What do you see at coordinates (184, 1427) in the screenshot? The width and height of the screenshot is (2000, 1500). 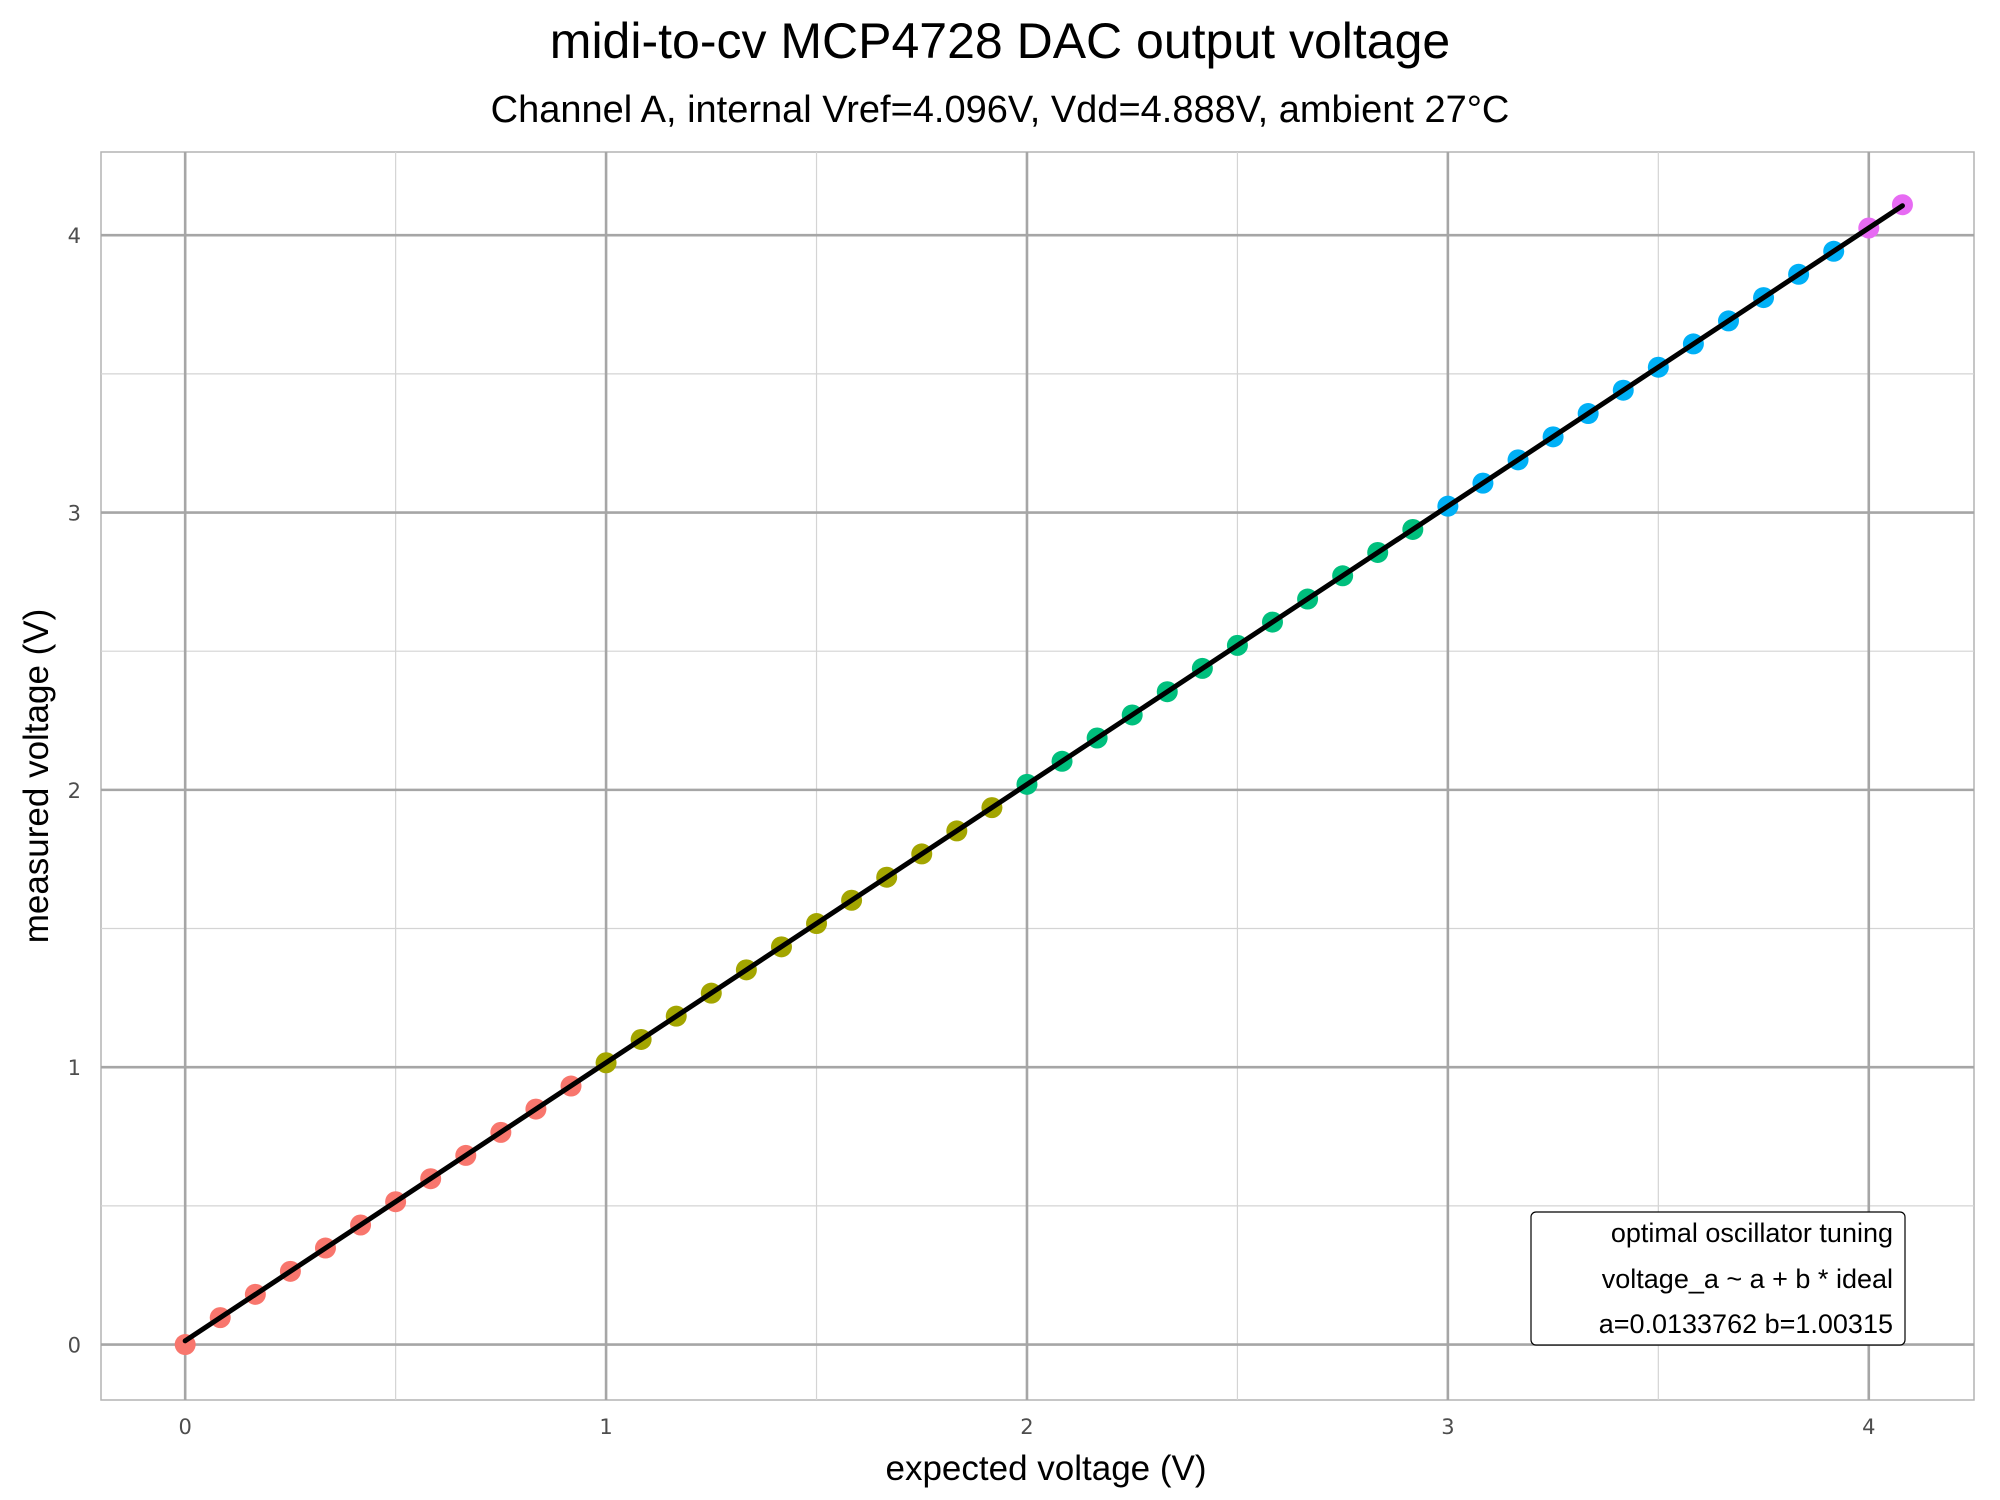 I see `x-tick-label: 0` at bounding box center [184, 1427].